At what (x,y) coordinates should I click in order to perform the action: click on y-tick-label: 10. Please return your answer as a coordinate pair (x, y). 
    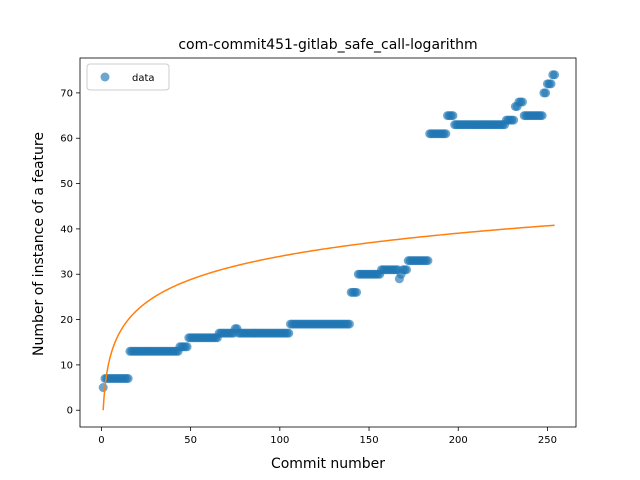
    Looking at the image, I should click on (66, 365).